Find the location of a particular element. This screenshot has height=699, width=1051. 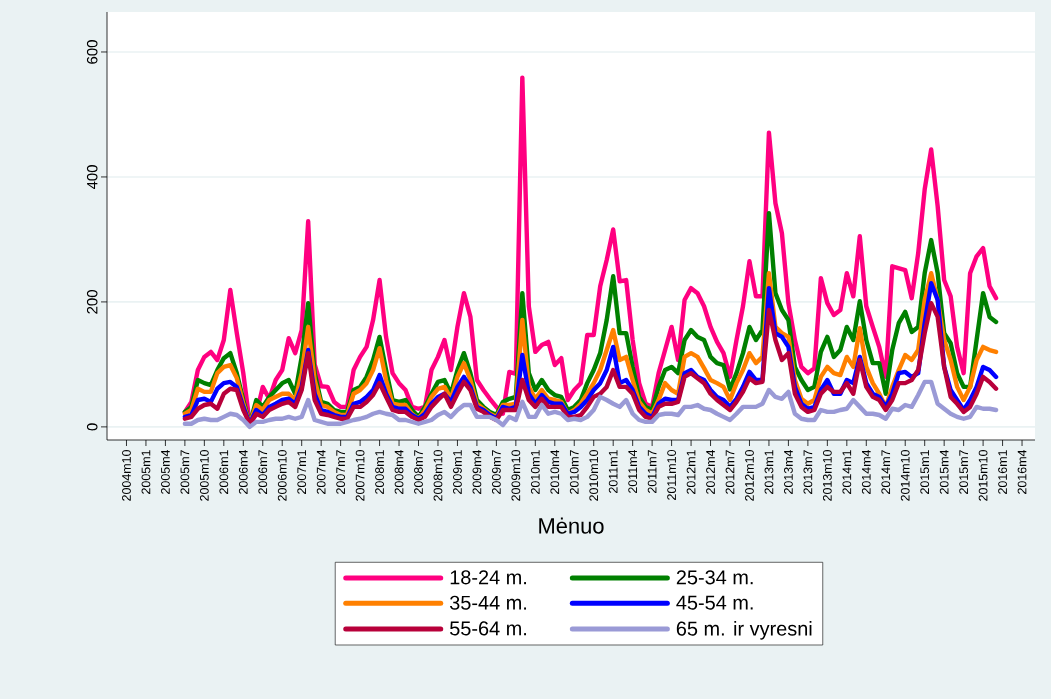

x-tick-label: 2005m7 is located at coordinates (185, 472).